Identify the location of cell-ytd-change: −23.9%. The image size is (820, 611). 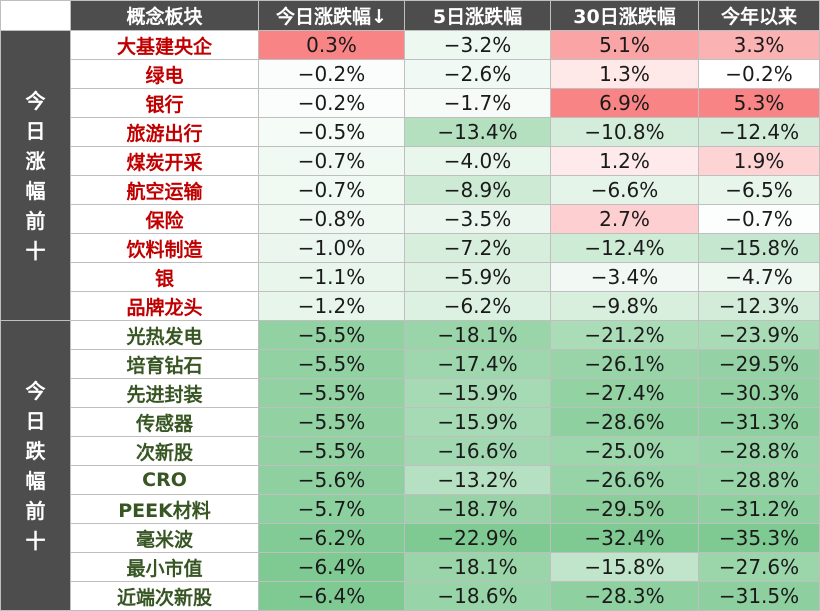
(759, 335).